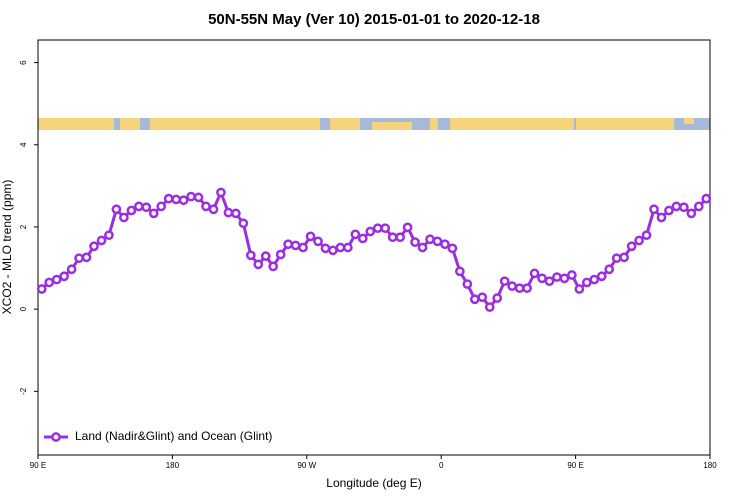 This screenshot has width=750, height=500. What do you see at coordinates (56, 437) in the screenshot?
I see `legend-marker` at bounding box center [56, 437].